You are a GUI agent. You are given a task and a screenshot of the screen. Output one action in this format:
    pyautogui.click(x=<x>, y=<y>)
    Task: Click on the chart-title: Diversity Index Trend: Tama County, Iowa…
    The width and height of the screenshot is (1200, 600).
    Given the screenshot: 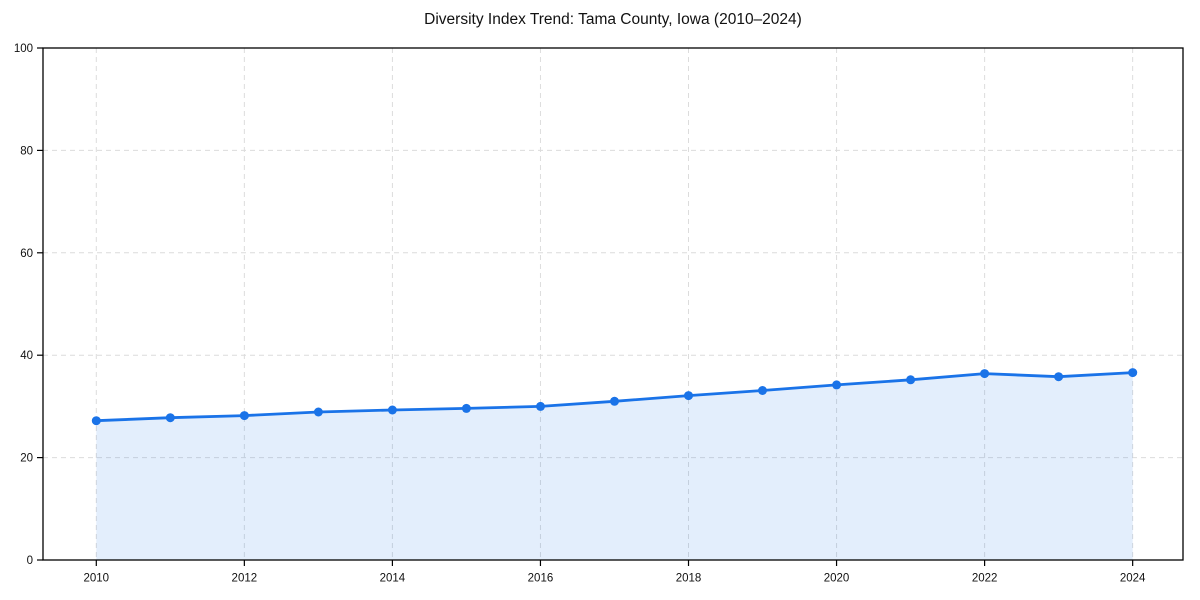 What is the action you would take?
    pyautogui.click(x=613, y=19)
    